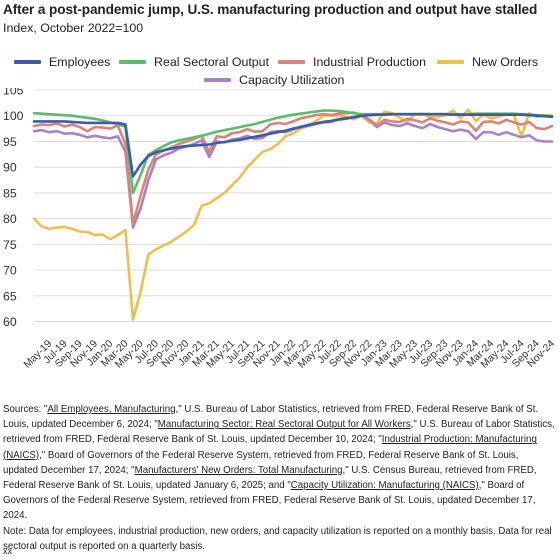 The width and height of the screenshot is (560, 560). Describe the element at coordinates (10, 142) in the screenshot. I see `y-tick-label: 95` at that location.